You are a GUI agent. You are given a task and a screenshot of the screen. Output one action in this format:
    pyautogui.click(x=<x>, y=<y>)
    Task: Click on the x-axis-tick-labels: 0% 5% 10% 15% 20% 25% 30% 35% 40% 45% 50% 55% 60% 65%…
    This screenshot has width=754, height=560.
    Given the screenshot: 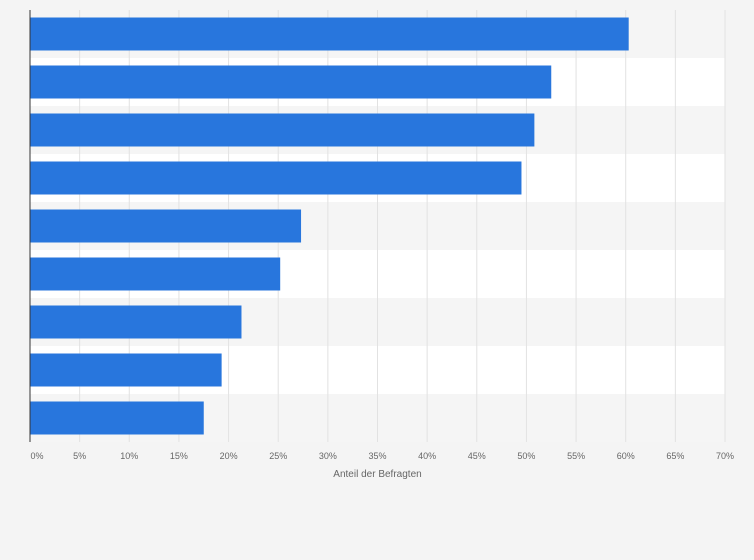 What is the action you would take?
    pyautogui.click(x=382, y=456)
    